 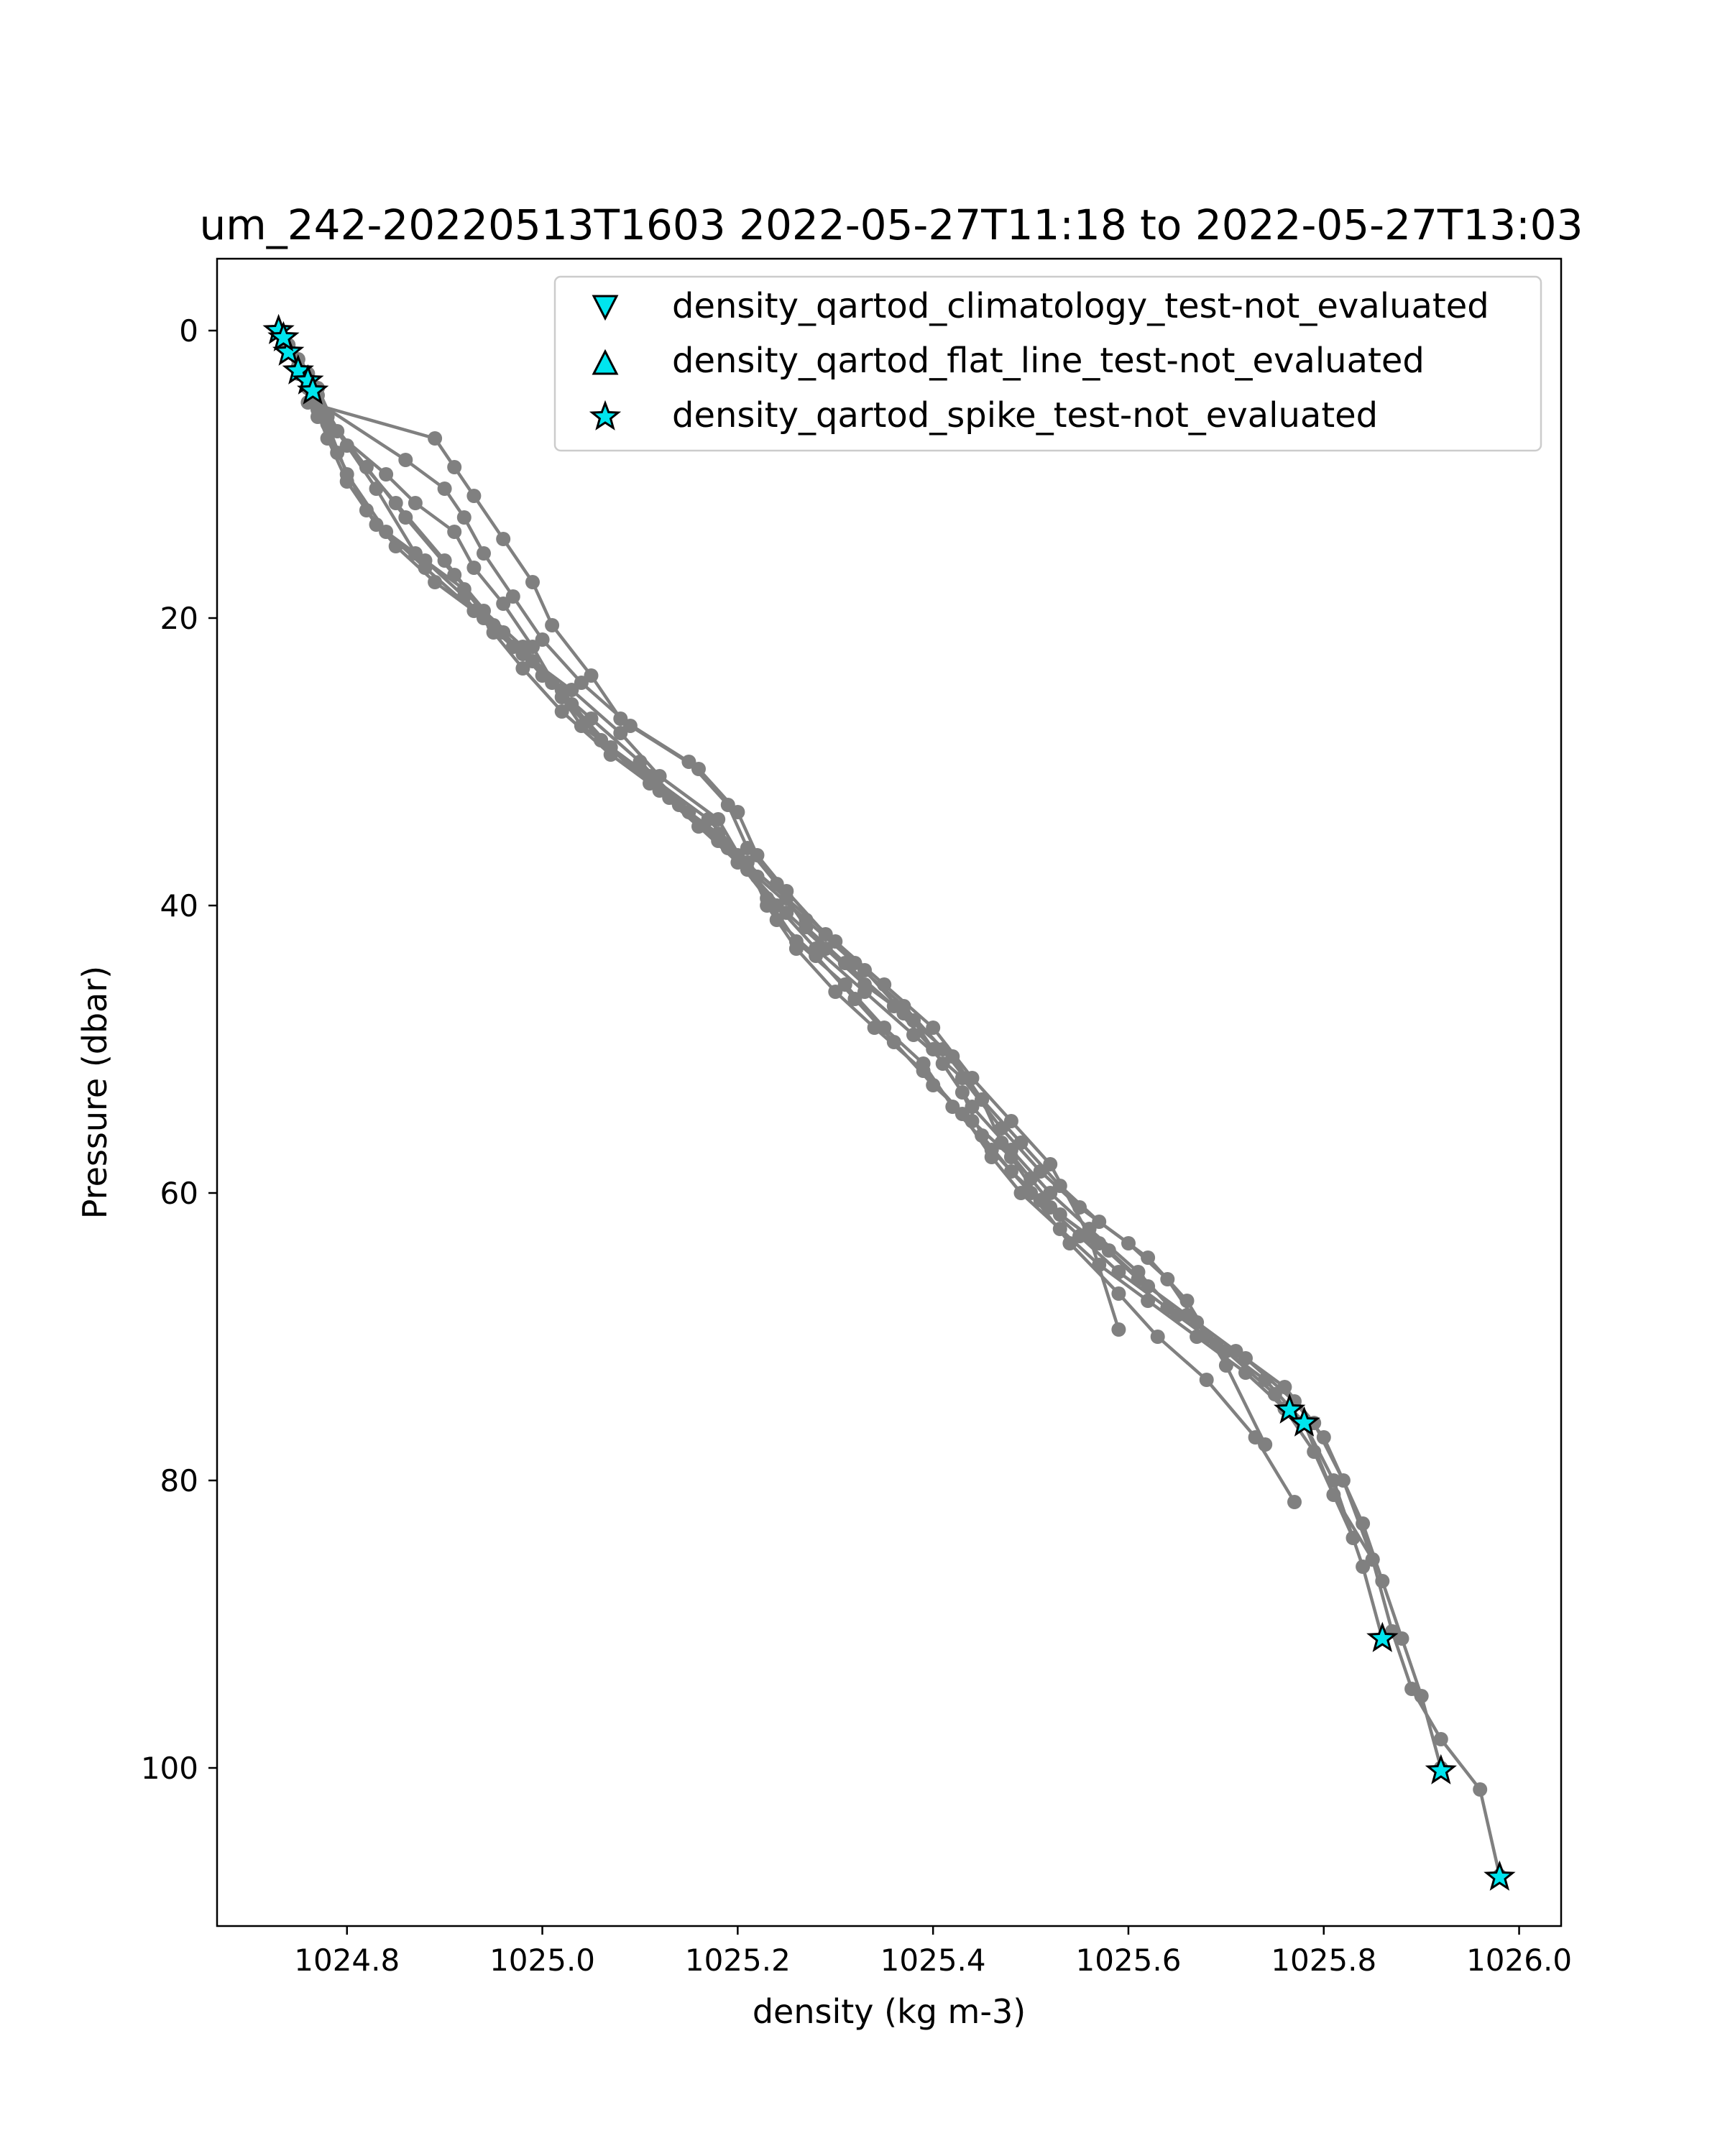 I want to click on y-tick-label: 20, so click(x=179, y=618).